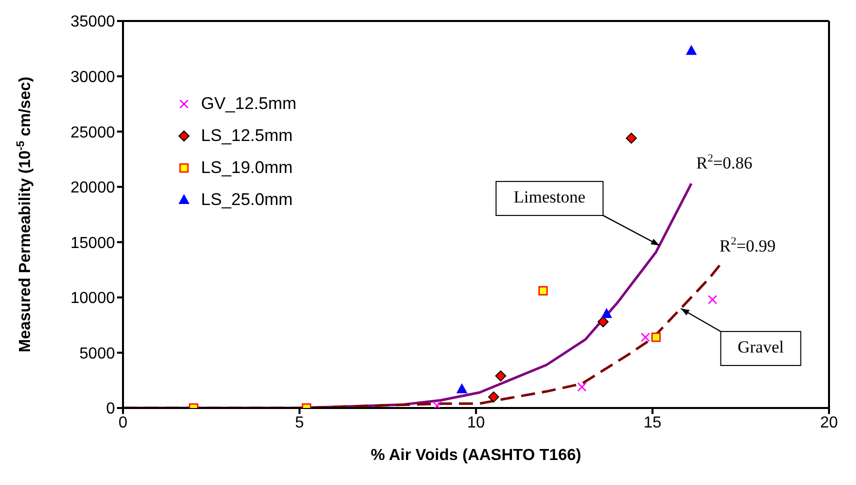 This screenshot has height=485, width=856. What do you see at coordinates (747, 245) in the screenshot?
I see `annotation: R$^{2}$=0.99` at bounding box center [747, 245].